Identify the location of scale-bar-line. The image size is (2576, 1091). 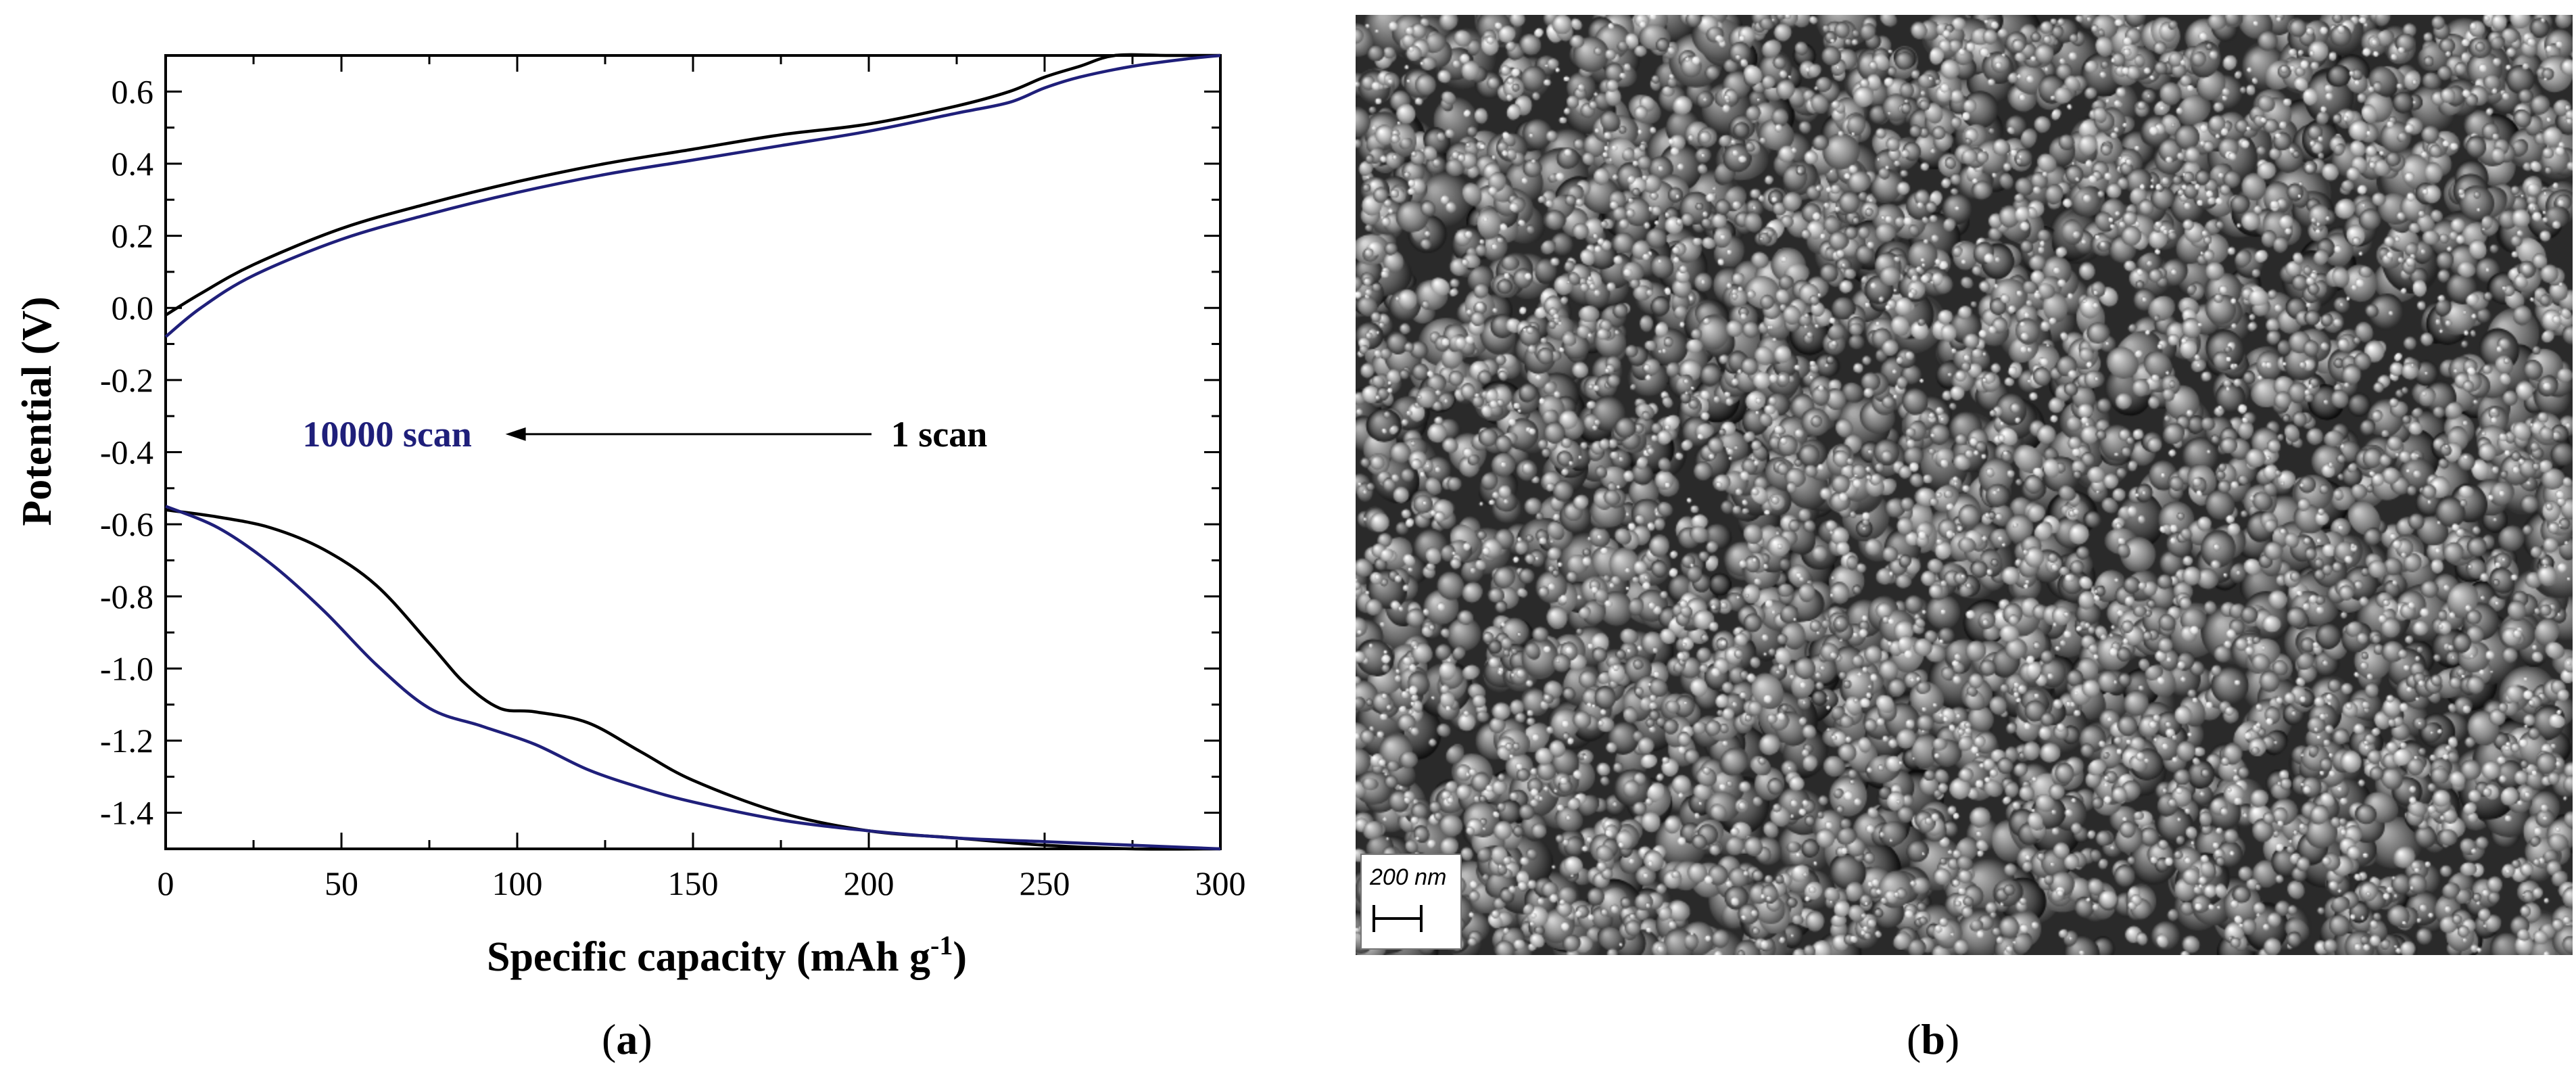
(1397, 918).